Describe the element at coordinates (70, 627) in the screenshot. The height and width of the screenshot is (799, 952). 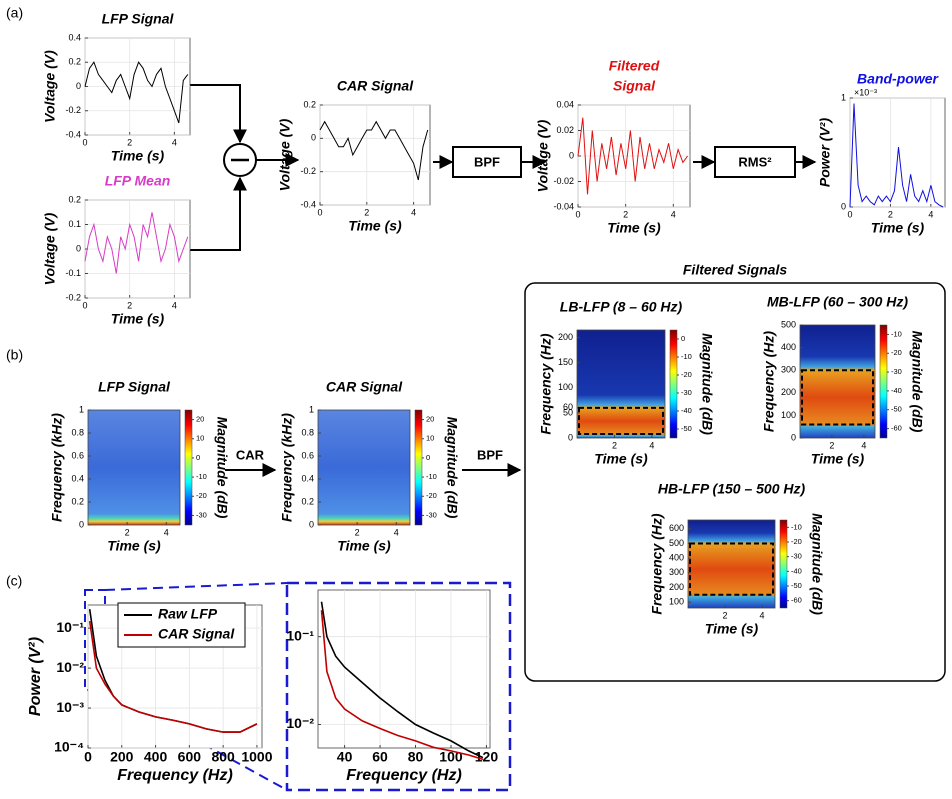
I see `y-tick-label: 10⁻¹` at that location.